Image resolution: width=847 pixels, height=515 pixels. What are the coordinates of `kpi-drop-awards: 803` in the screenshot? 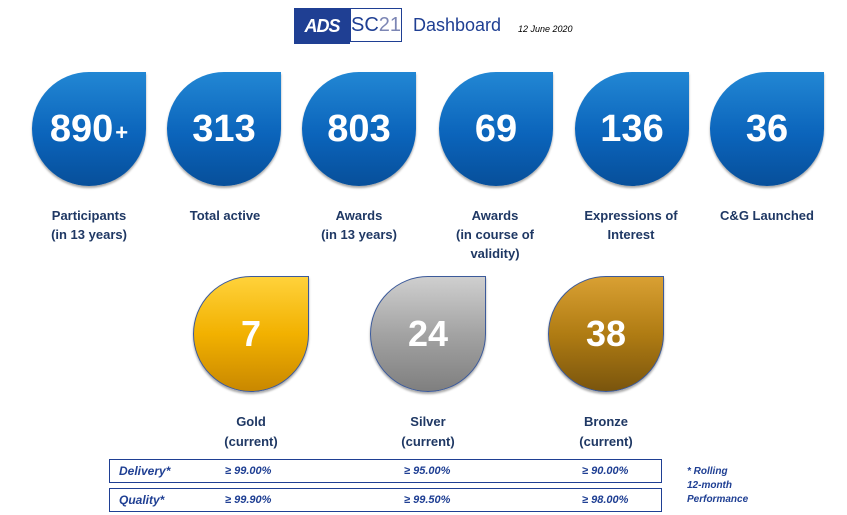 It's located at (359, 129).